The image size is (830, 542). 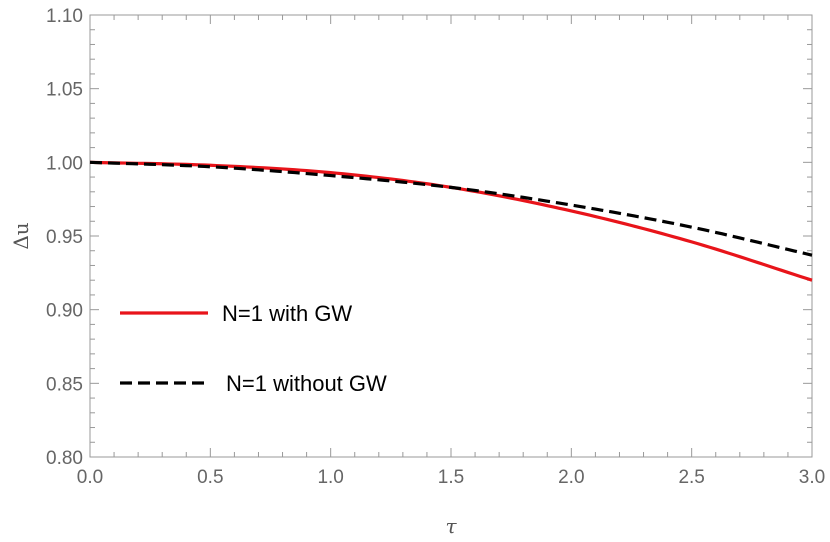 What do you see at coordinates (64, 311) in the screenshot?
I see `y-tick-label: 0.90` at bounding box center [64, 311].